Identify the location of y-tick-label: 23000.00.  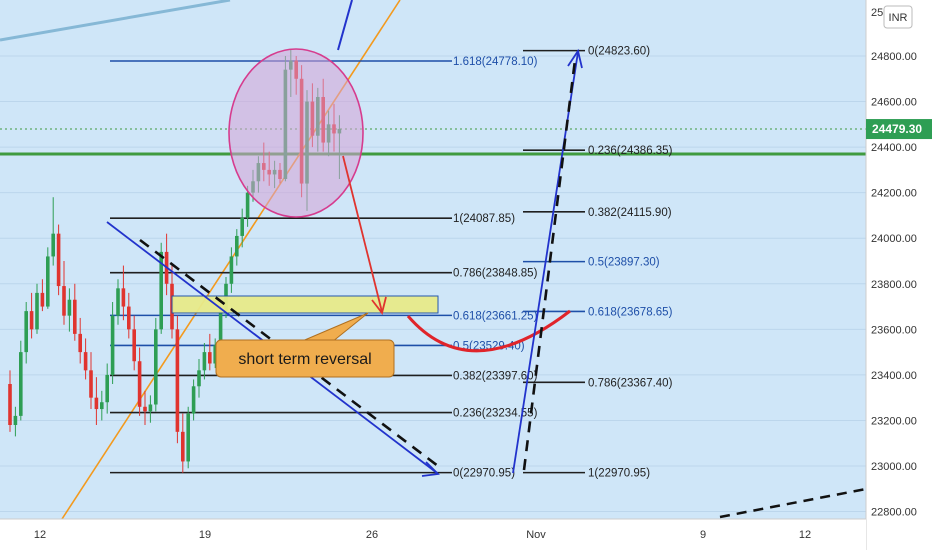
(894, 467).